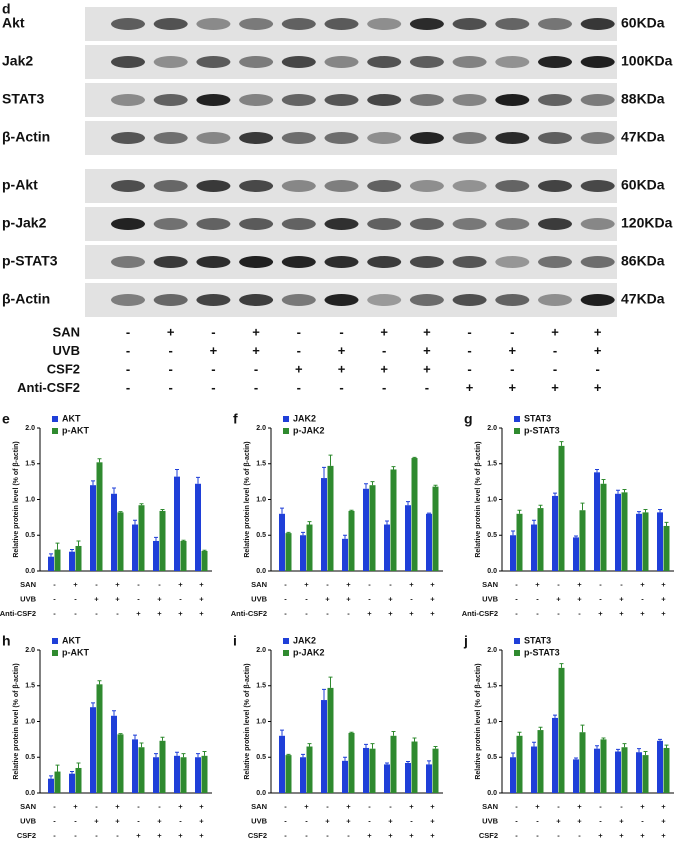 The height and width of the screenshot is (846, 685). What do you see at coordinates (286, 641) in the screenshot?
I see `legend-swatch` at bounding box center [286, 641].